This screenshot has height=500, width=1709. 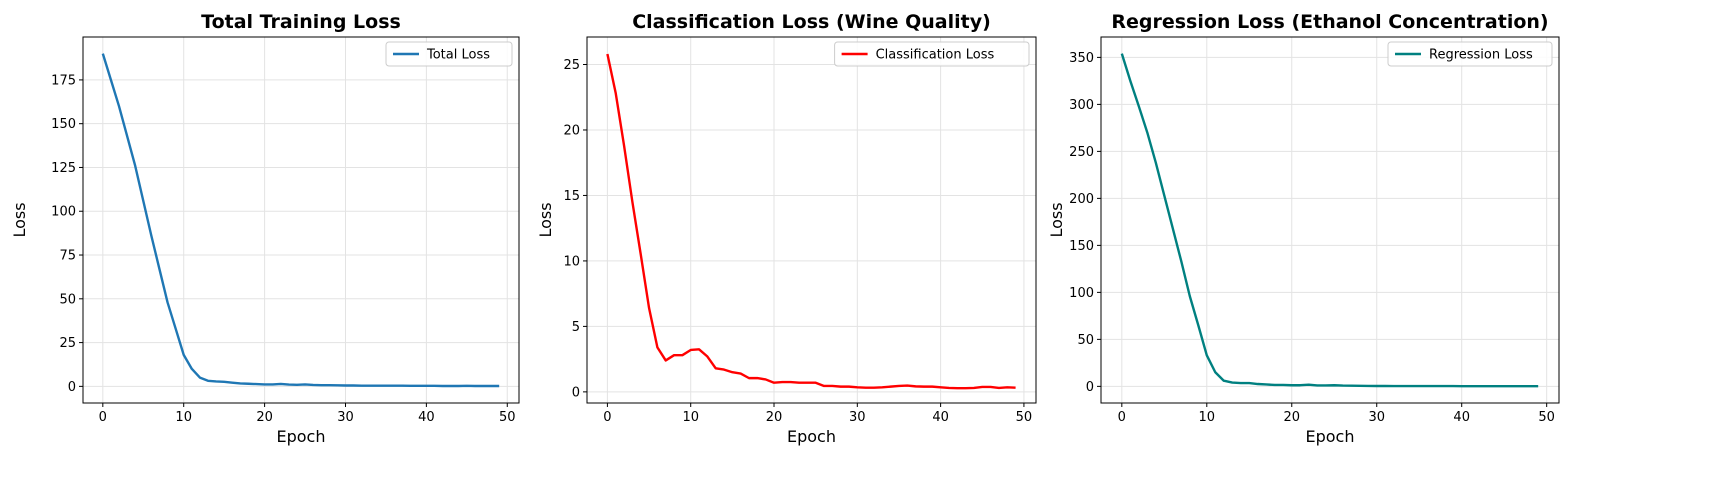 I want to click on legend: Classification Loss, so click(x=932, y=54).